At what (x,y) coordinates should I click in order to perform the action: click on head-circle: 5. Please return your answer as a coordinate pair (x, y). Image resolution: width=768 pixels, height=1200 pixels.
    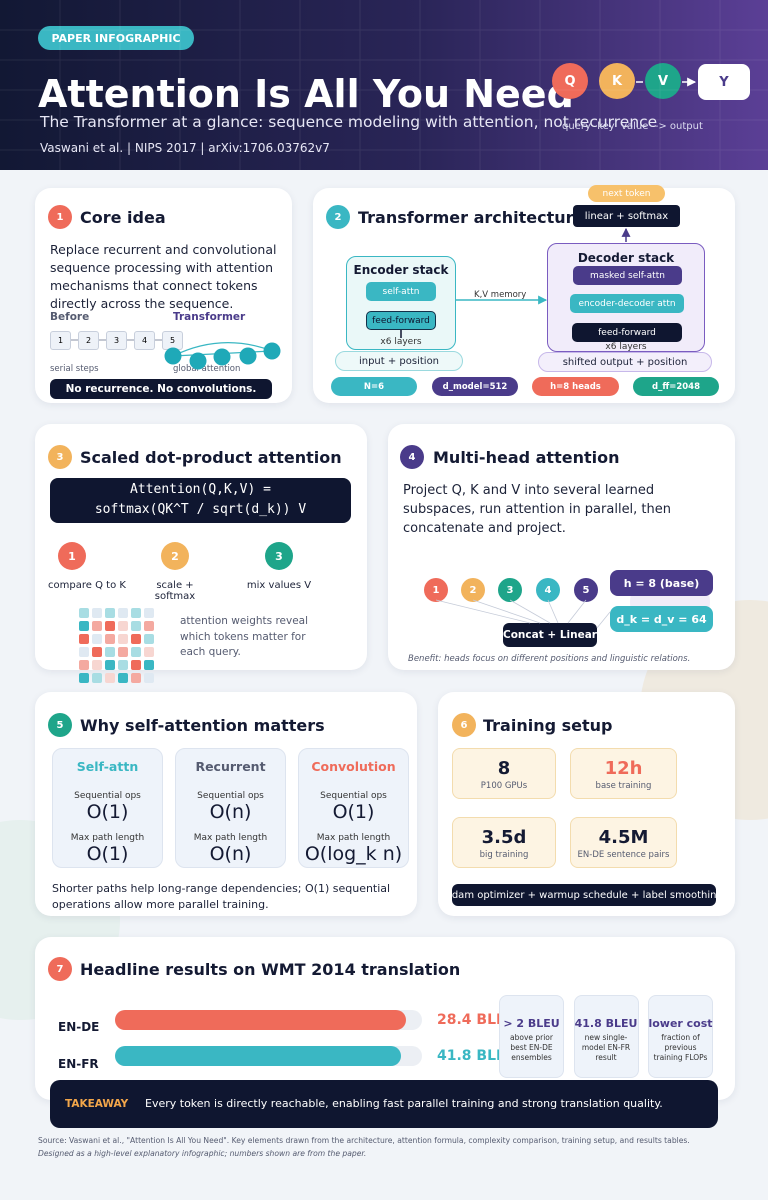
    Looking at the image, I should click on (586, 590).